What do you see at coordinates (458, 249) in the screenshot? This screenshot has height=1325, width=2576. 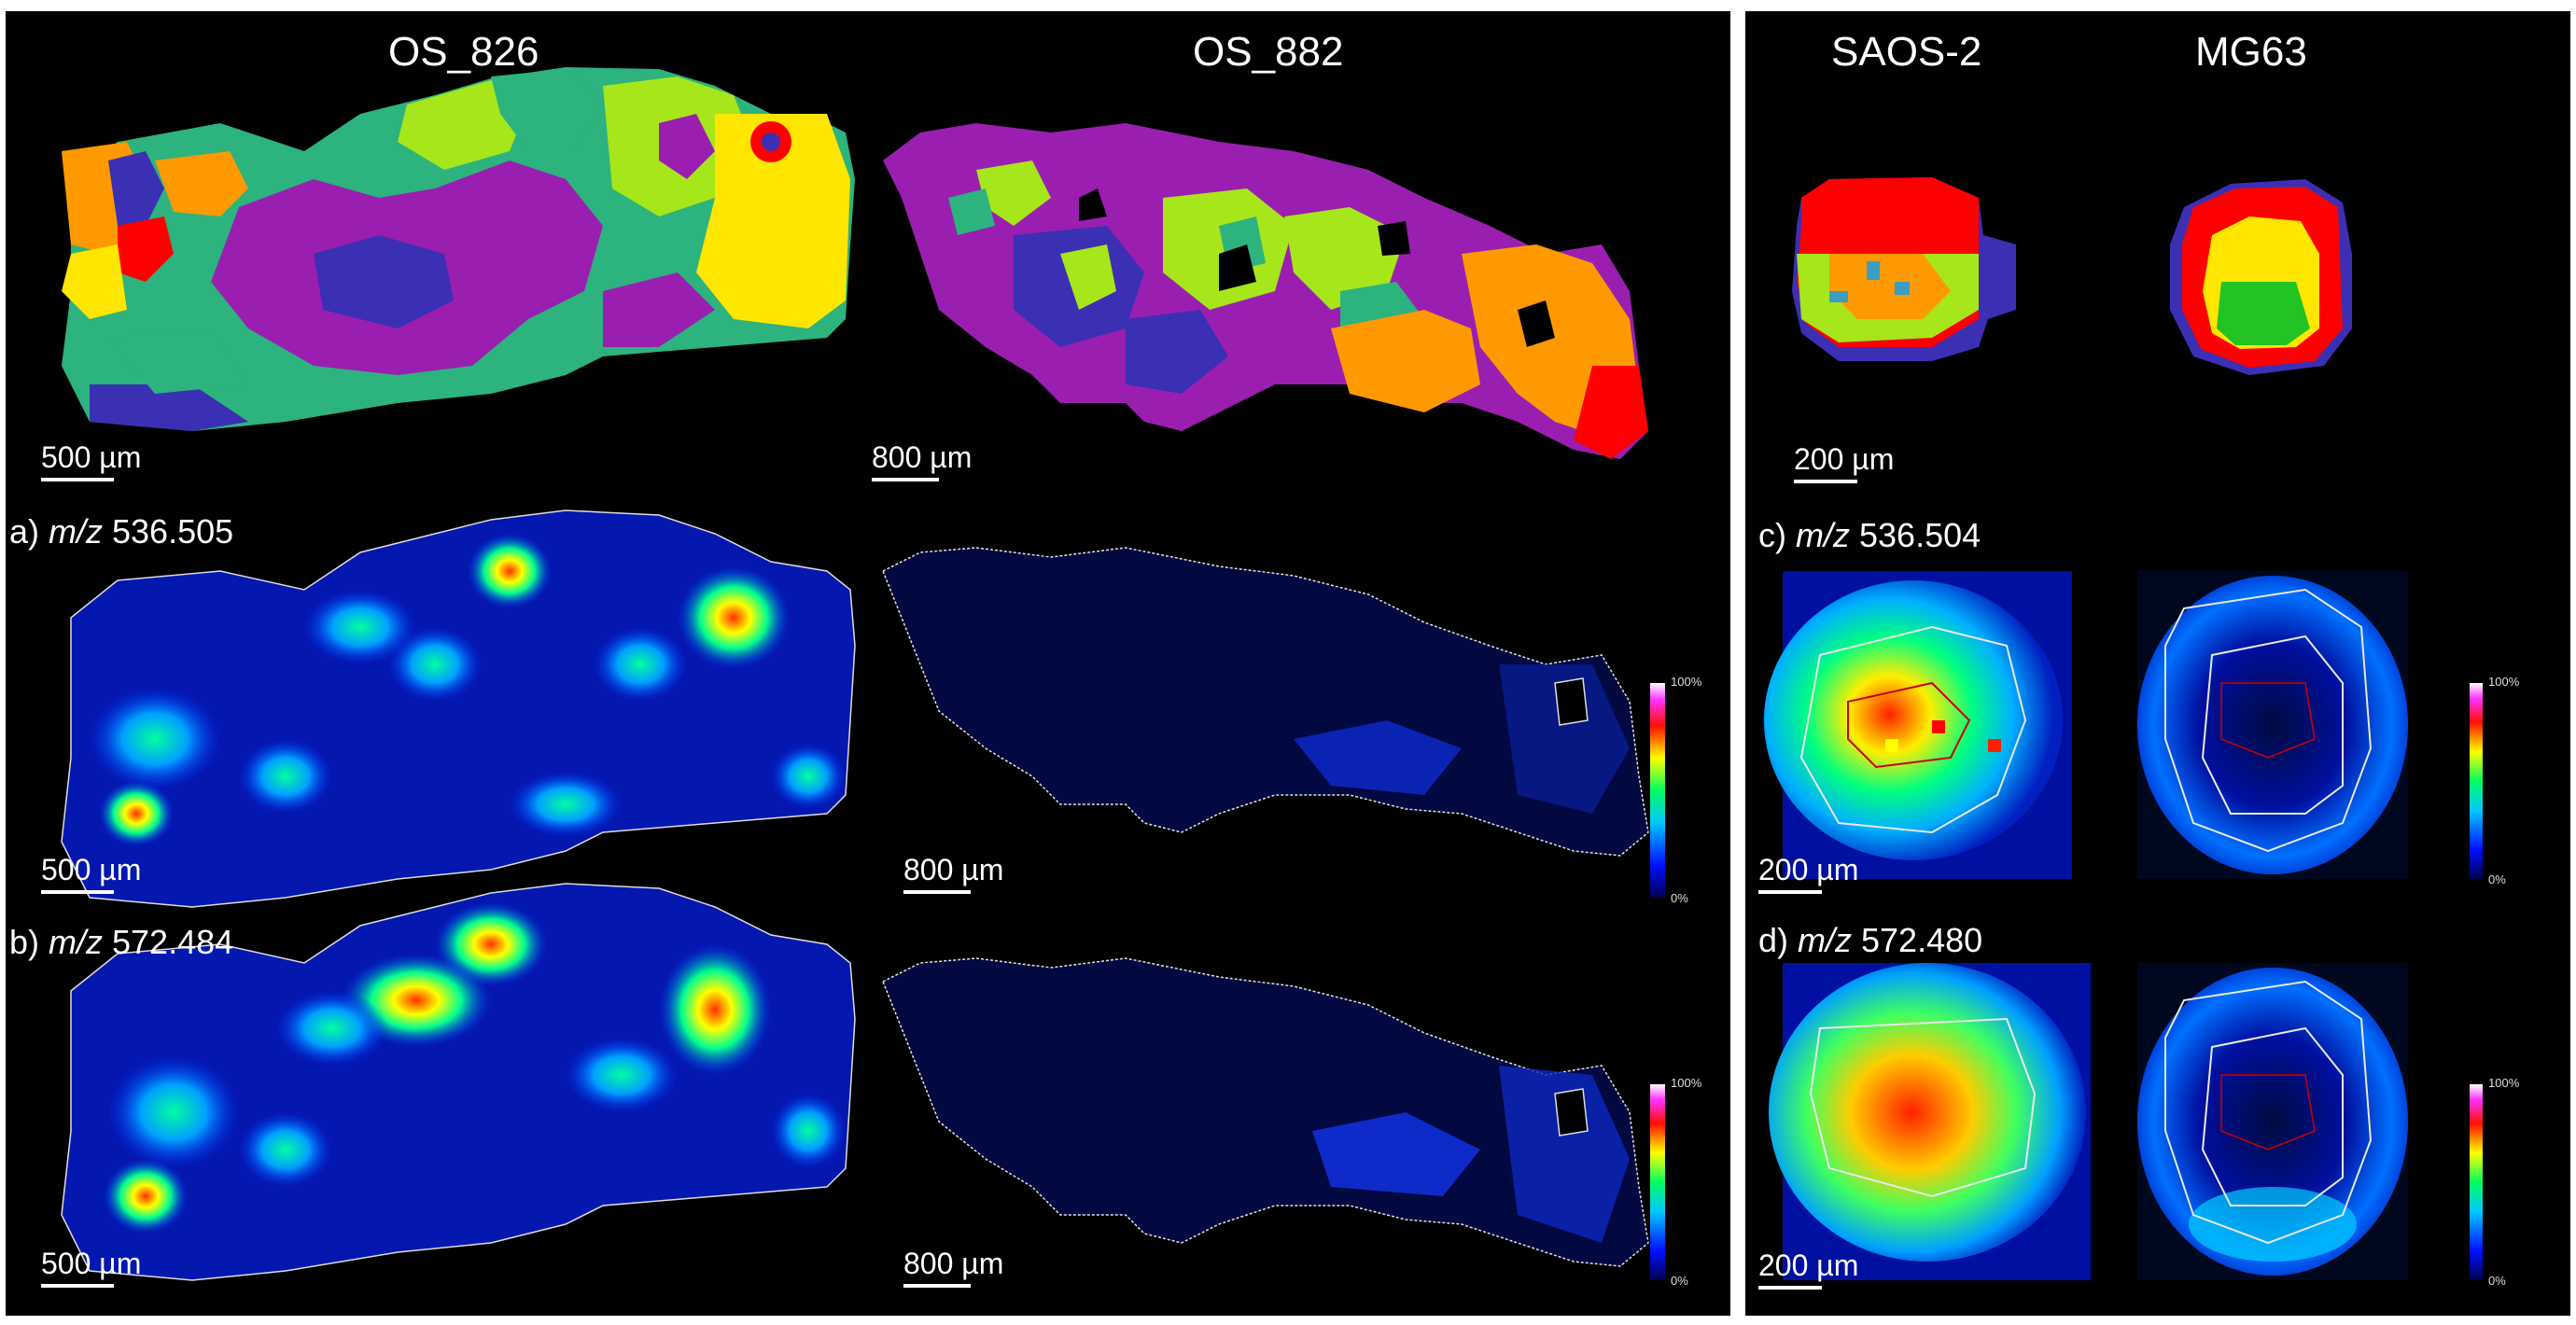 I see `os826-cluster-map` at bounding box center [458, 249].